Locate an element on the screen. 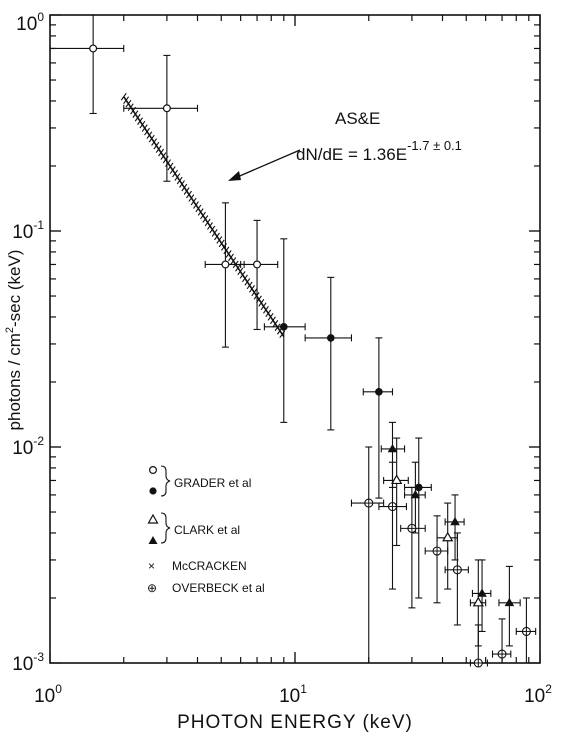 The width and height of the screenshot is (561, 740). legend-label-overbeck: OVERBECK et al is located at coordinates (218, 588).